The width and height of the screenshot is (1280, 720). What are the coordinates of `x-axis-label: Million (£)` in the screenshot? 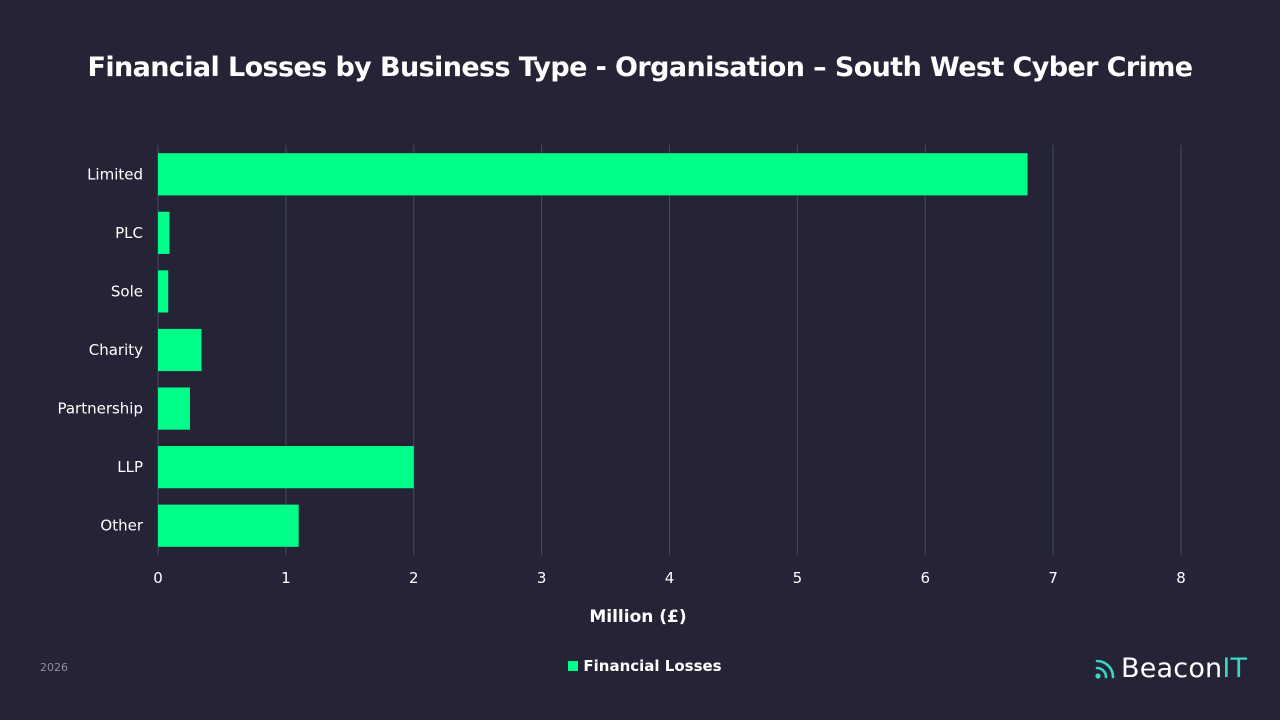 It's located at (638, 617).